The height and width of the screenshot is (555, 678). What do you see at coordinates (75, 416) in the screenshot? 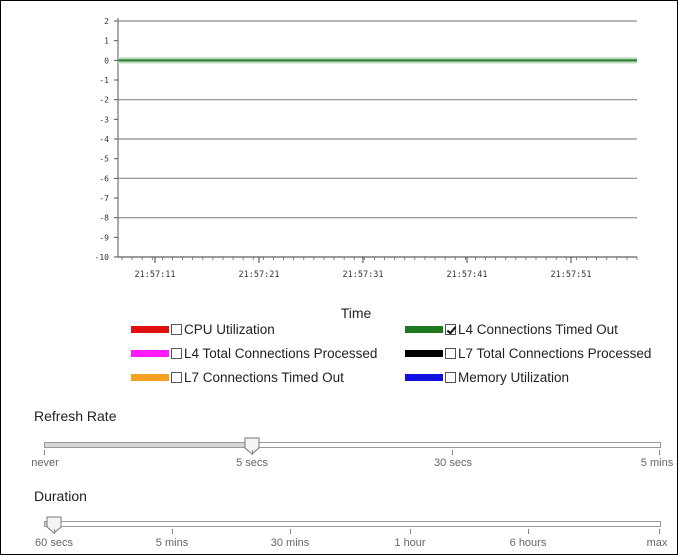
I see `refresh-rate-label: Refresh Rate` at bounding box center [75, 416].